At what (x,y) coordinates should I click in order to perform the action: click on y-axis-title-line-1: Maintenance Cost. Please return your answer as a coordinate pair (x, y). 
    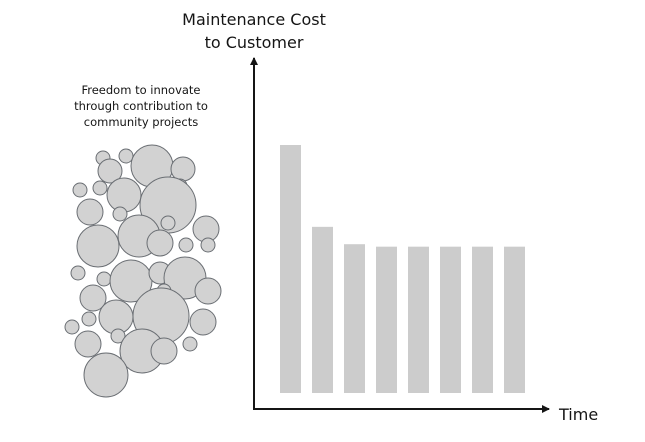
    Looking at the image, I should click on (254, 19).